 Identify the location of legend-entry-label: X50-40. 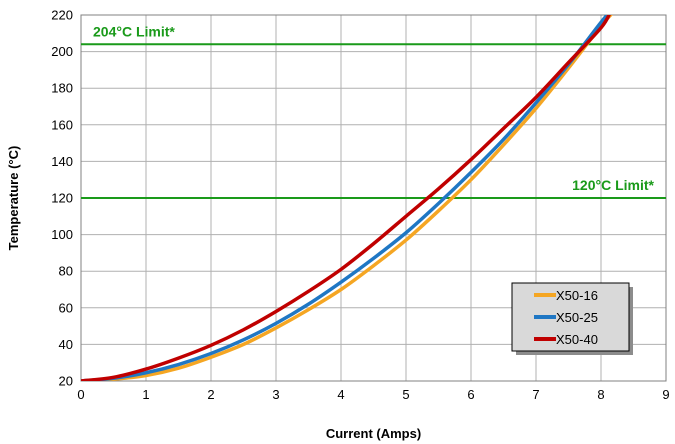
(577, 339).